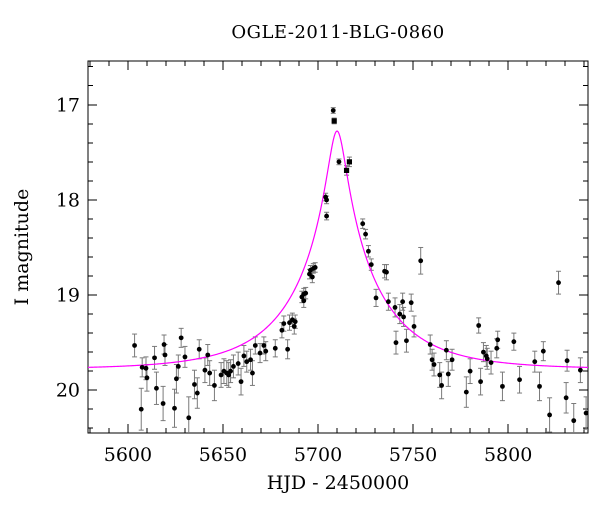 This screenshot has width=600, height=512. I want to click on x-tick-label: 5600, so click(128, 455).